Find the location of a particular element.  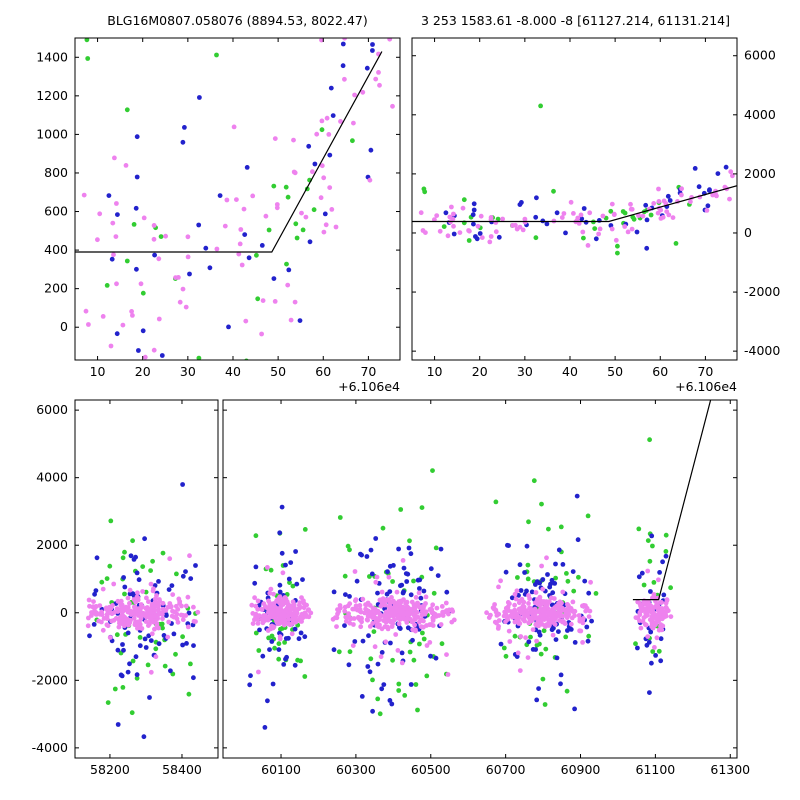

tick-label: 800 is located at coordinates (56, 172).